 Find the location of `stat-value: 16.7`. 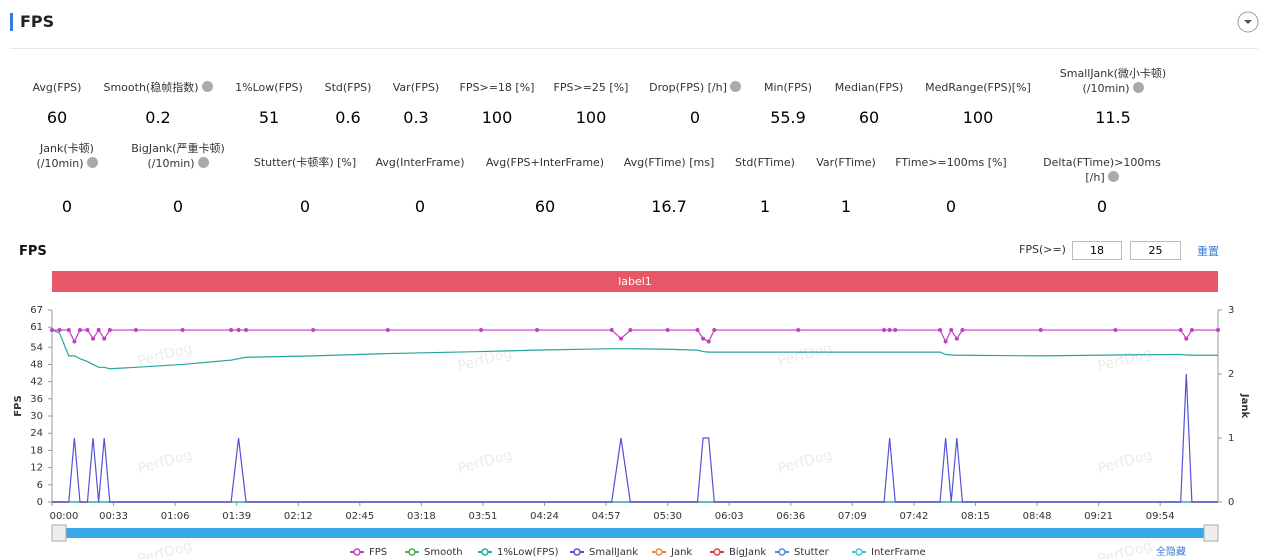

stat-value: 16.7 is located at coordinates (669, 206).